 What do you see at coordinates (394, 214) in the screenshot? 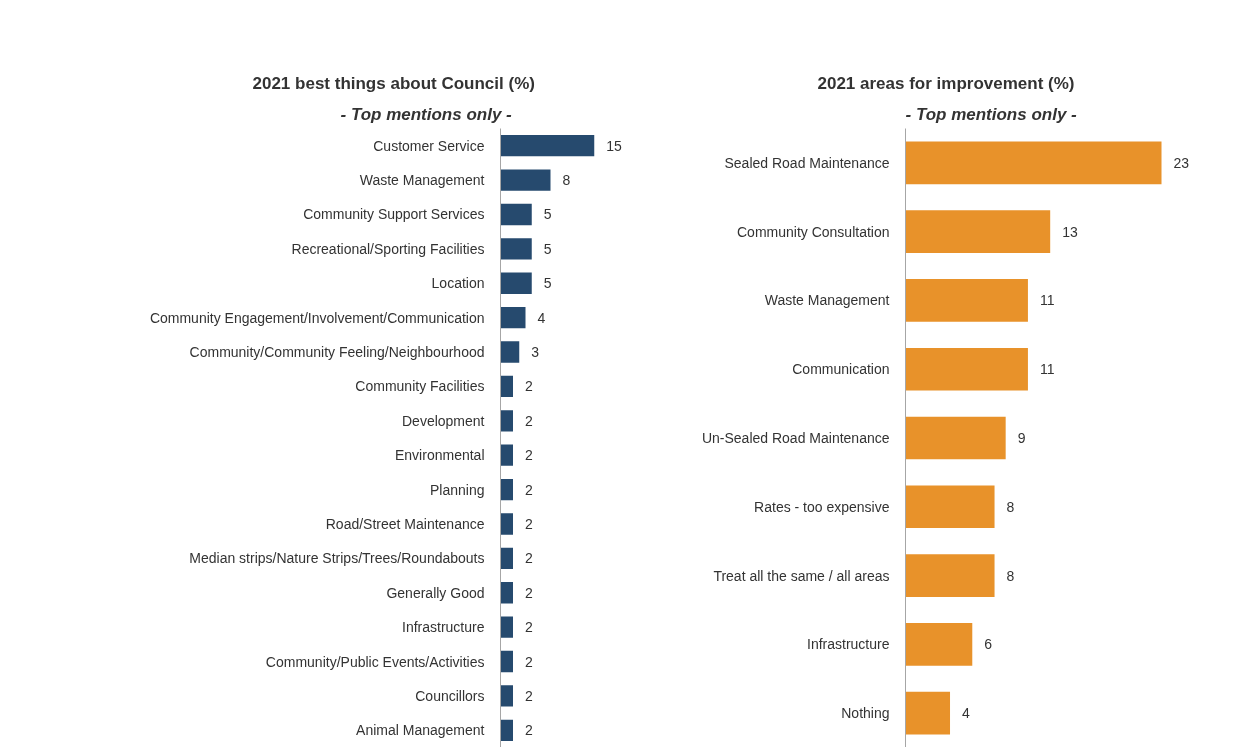
I see `y-tick-label: Community Support Services` at bounding box center [394, 214].